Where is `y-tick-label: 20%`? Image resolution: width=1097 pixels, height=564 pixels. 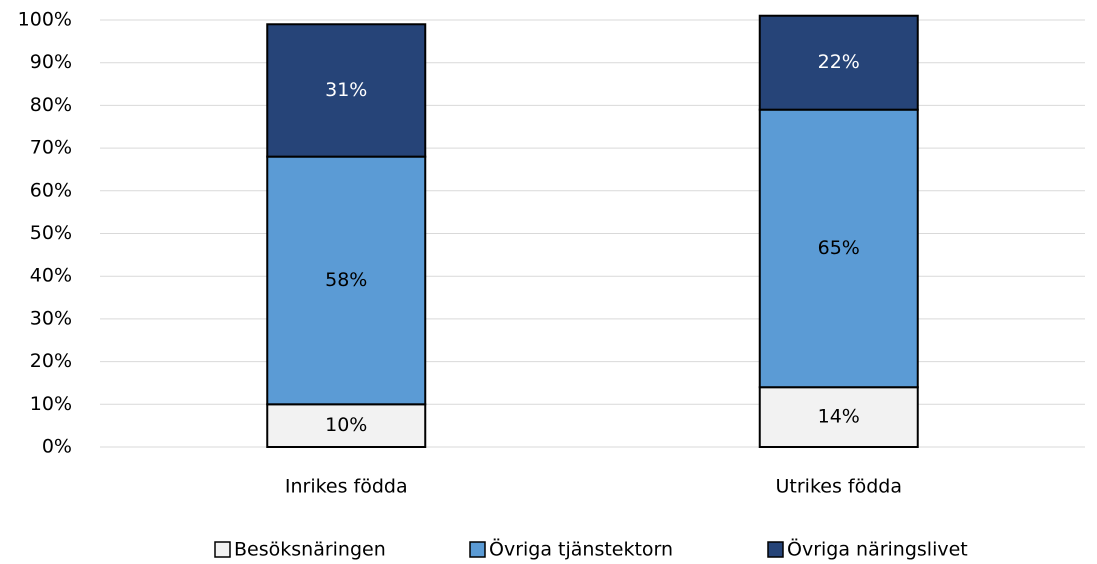 y-tick-label: 20% is located at coordinates (51, 361).